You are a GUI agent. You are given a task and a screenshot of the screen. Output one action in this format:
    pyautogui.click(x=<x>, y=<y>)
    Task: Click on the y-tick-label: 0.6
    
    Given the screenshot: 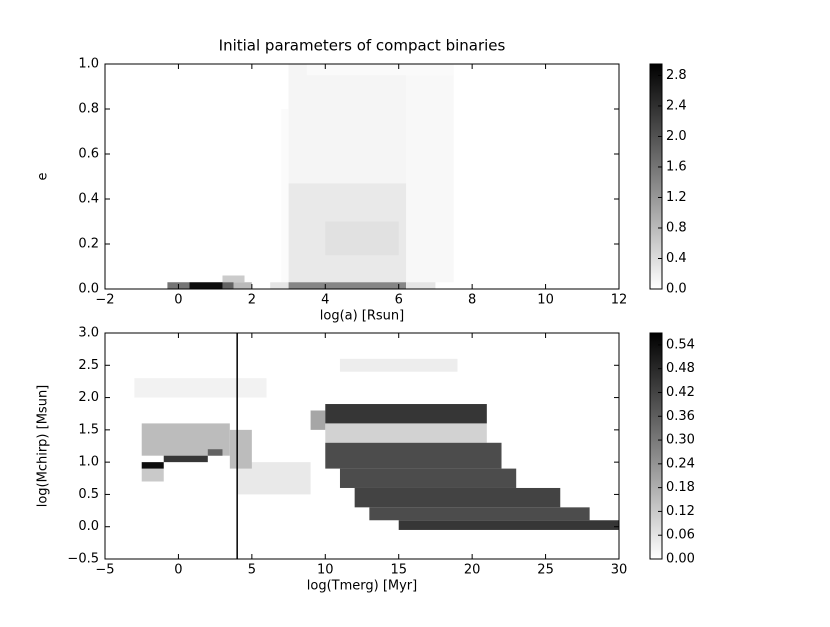 What is the action you would take?
    pyautogui.click(x=88, y=154)
    